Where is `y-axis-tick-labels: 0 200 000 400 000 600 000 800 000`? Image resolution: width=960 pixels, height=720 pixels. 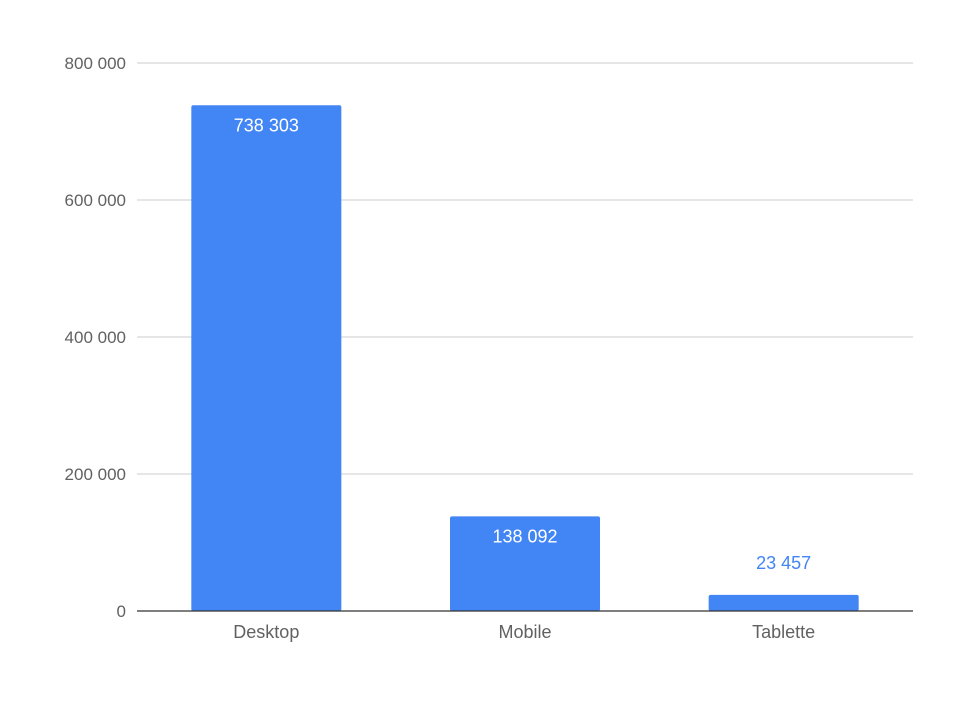
y-axis-tick-labels: 0 200 000 400 000 600 000 800 000 is located at coordinates (95, 337).